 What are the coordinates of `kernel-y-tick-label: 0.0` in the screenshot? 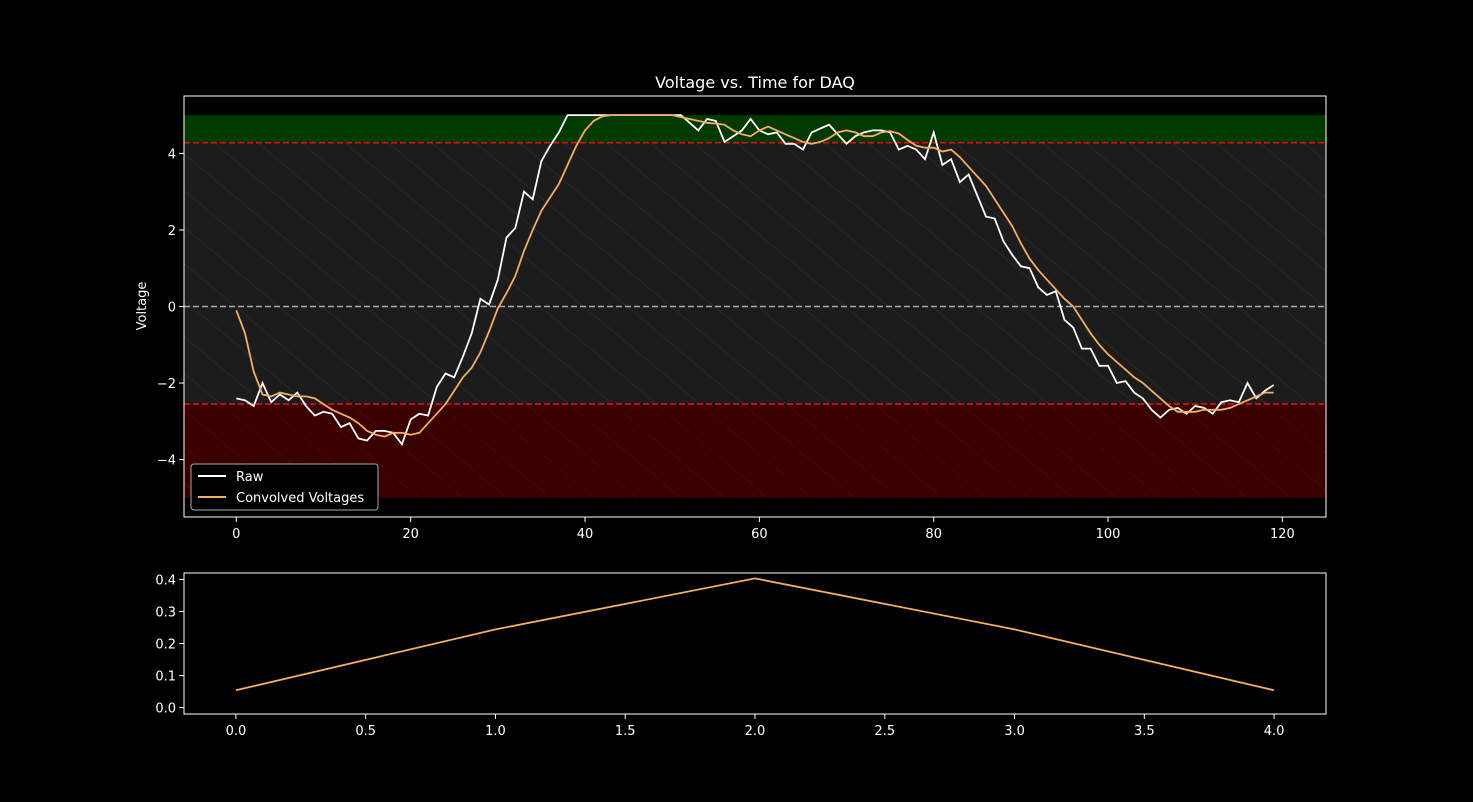 It's located at (165, 709).